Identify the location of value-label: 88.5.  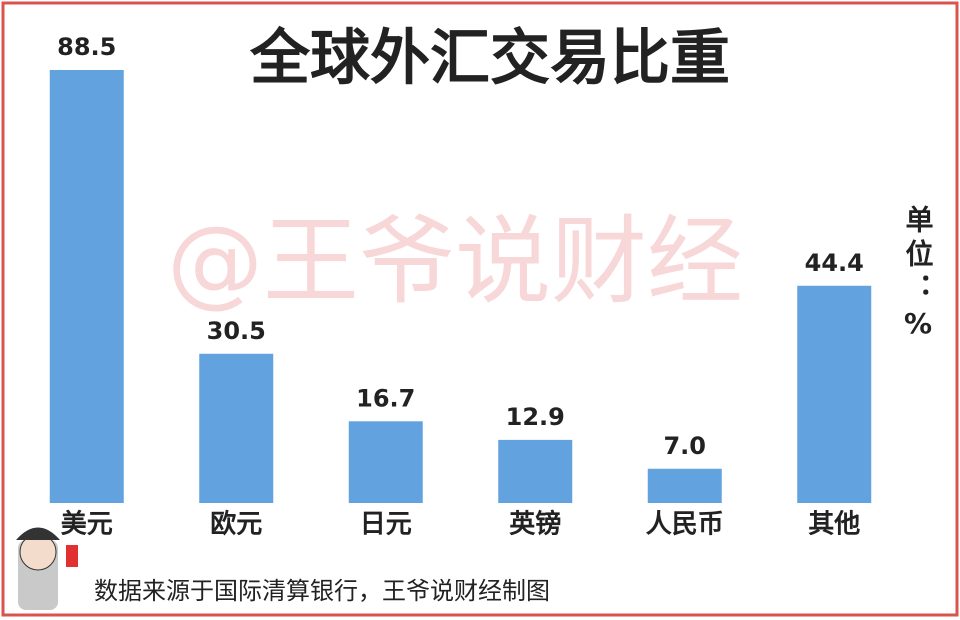
(86, 47).